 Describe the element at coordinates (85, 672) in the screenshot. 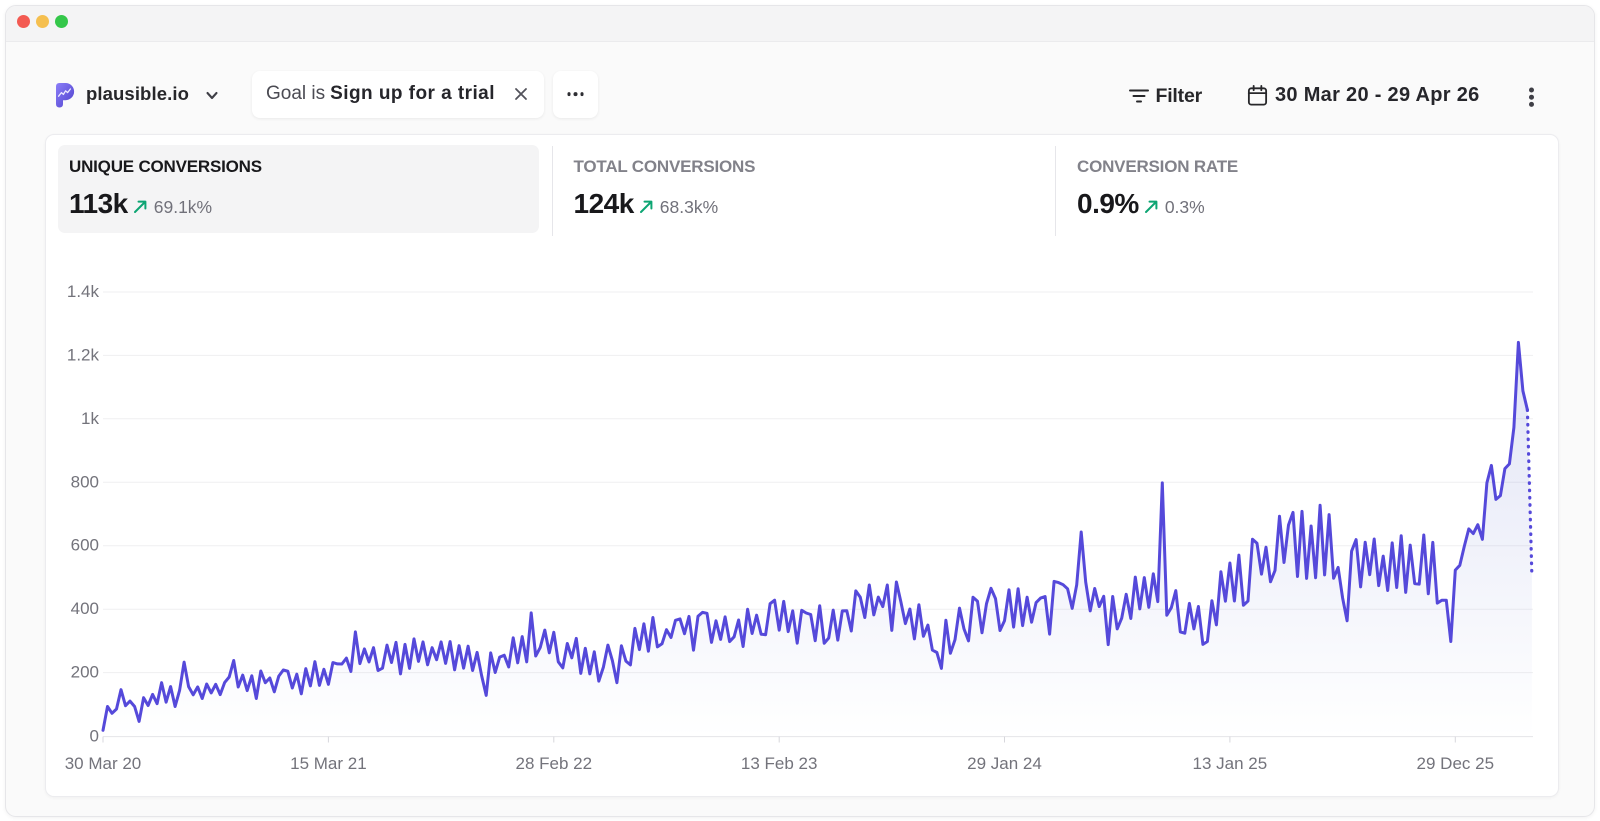

I see `svg-text: 200` at that location.